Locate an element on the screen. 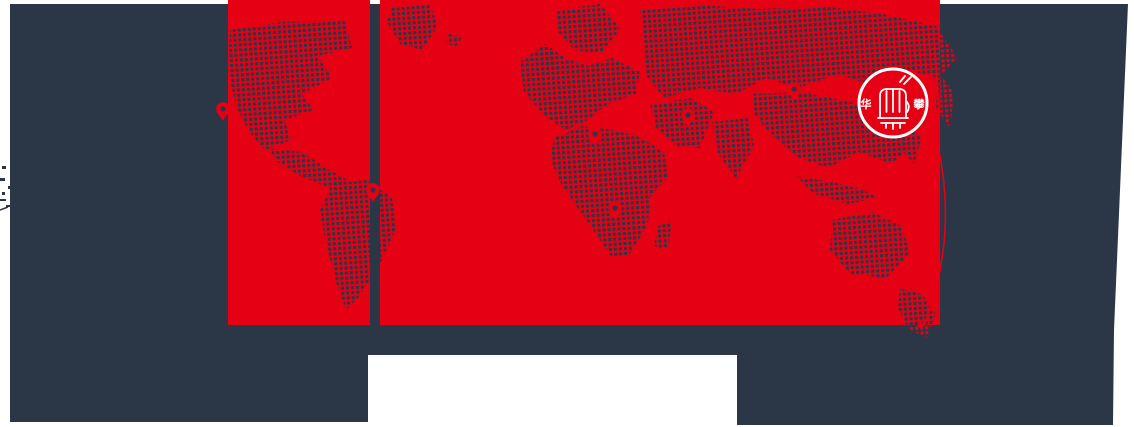 The height and width of the screenshot is (427, 1134). fist-emblem: 华 攀 is located at coordinates (893, 103).